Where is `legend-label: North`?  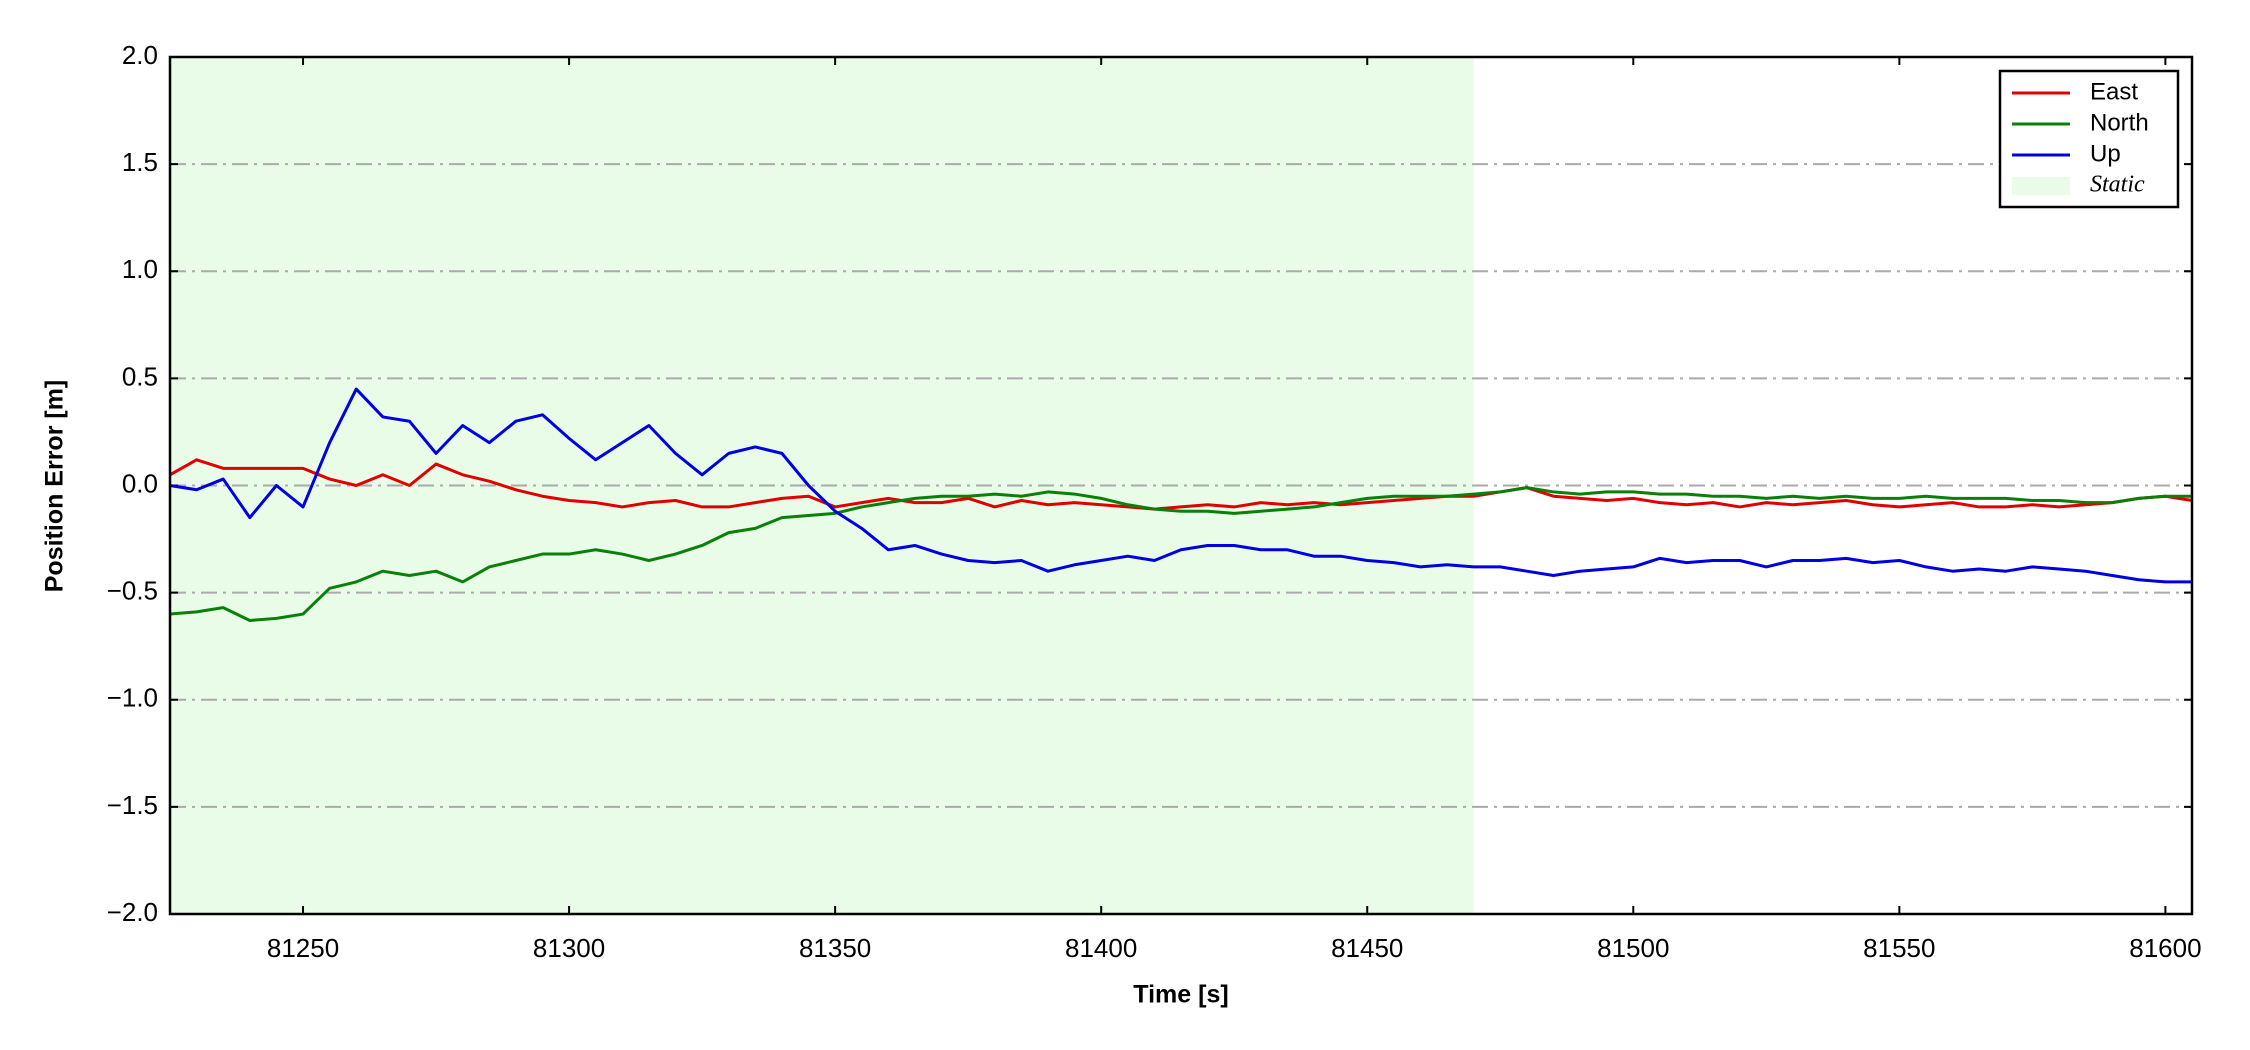
legend-label: North is located at coordinates (2119, 122).